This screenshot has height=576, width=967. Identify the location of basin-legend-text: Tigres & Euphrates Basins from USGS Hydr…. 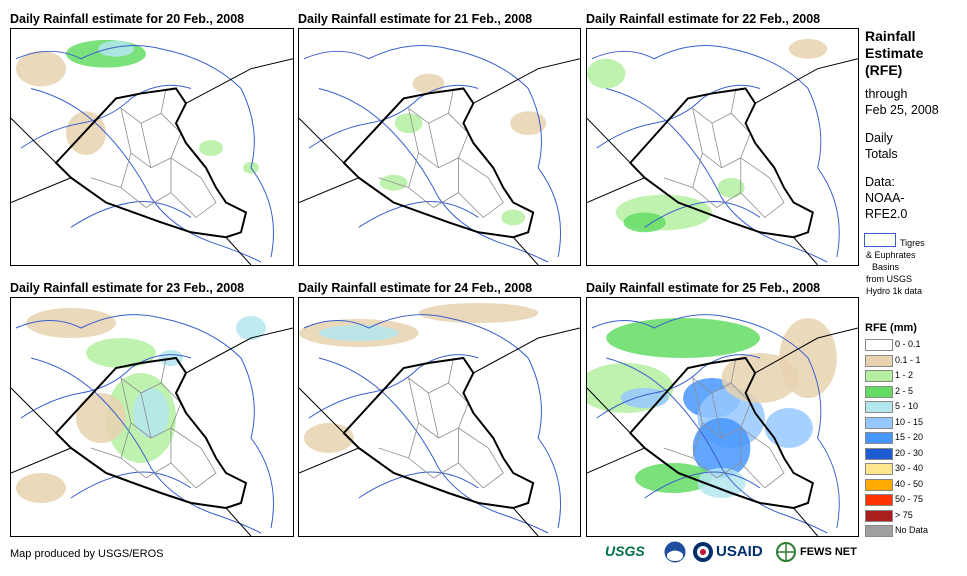
(895, 267).